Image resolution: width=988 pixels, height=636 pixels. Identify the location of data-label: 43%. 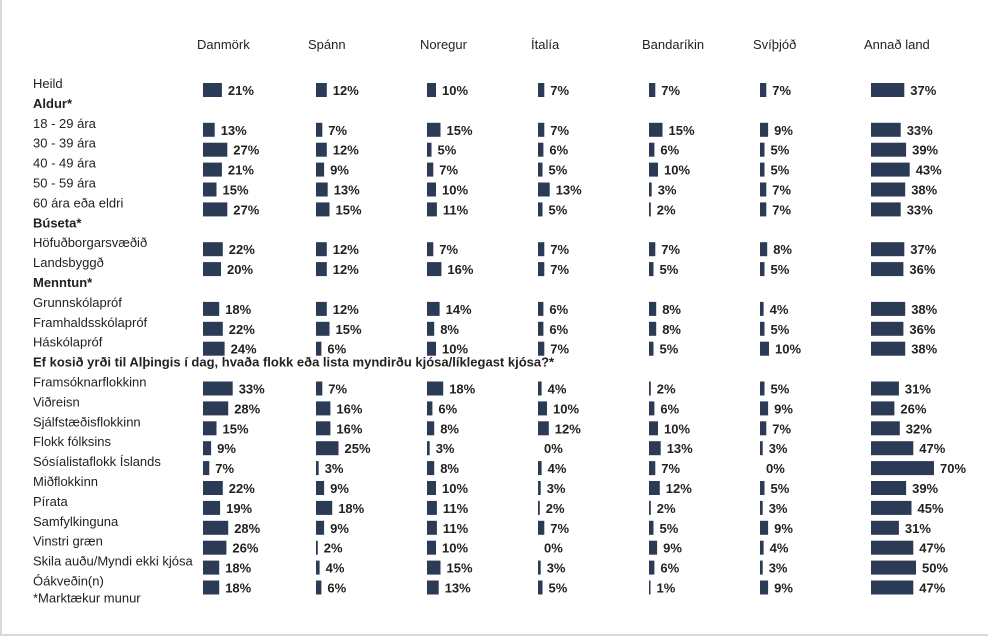
(929, 170).